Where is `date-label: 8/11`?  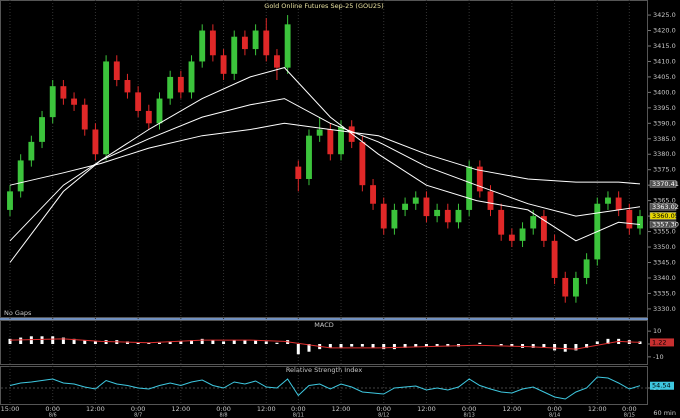
date-label: 8/11 is located at coordinates (298, 415).